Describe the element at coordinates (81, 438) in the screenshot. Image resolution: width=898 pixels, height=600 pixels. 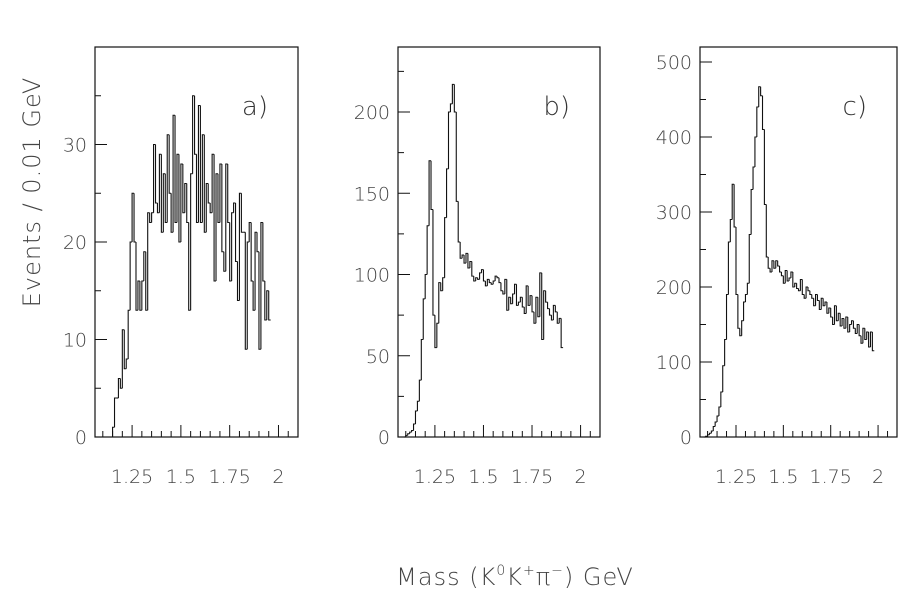
I see `y-tick-label: 0` at that location.